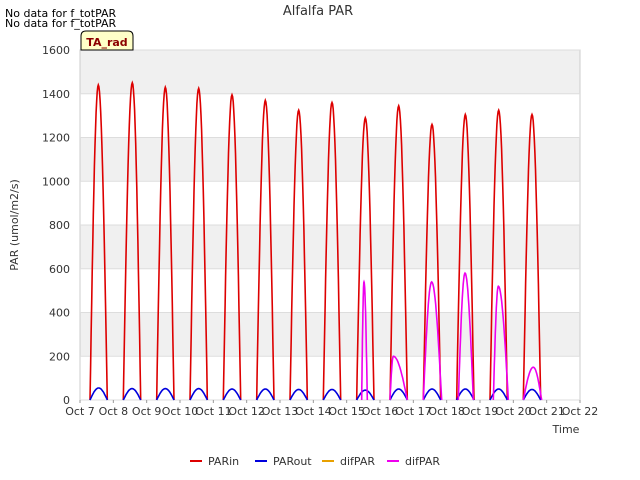 The height and width of the screenshot is (480, 640). What do you see at coordinates (313, 411) in the screenshot?
I see `x-tick-label: Oct 14` at bounding box center [313, 411].